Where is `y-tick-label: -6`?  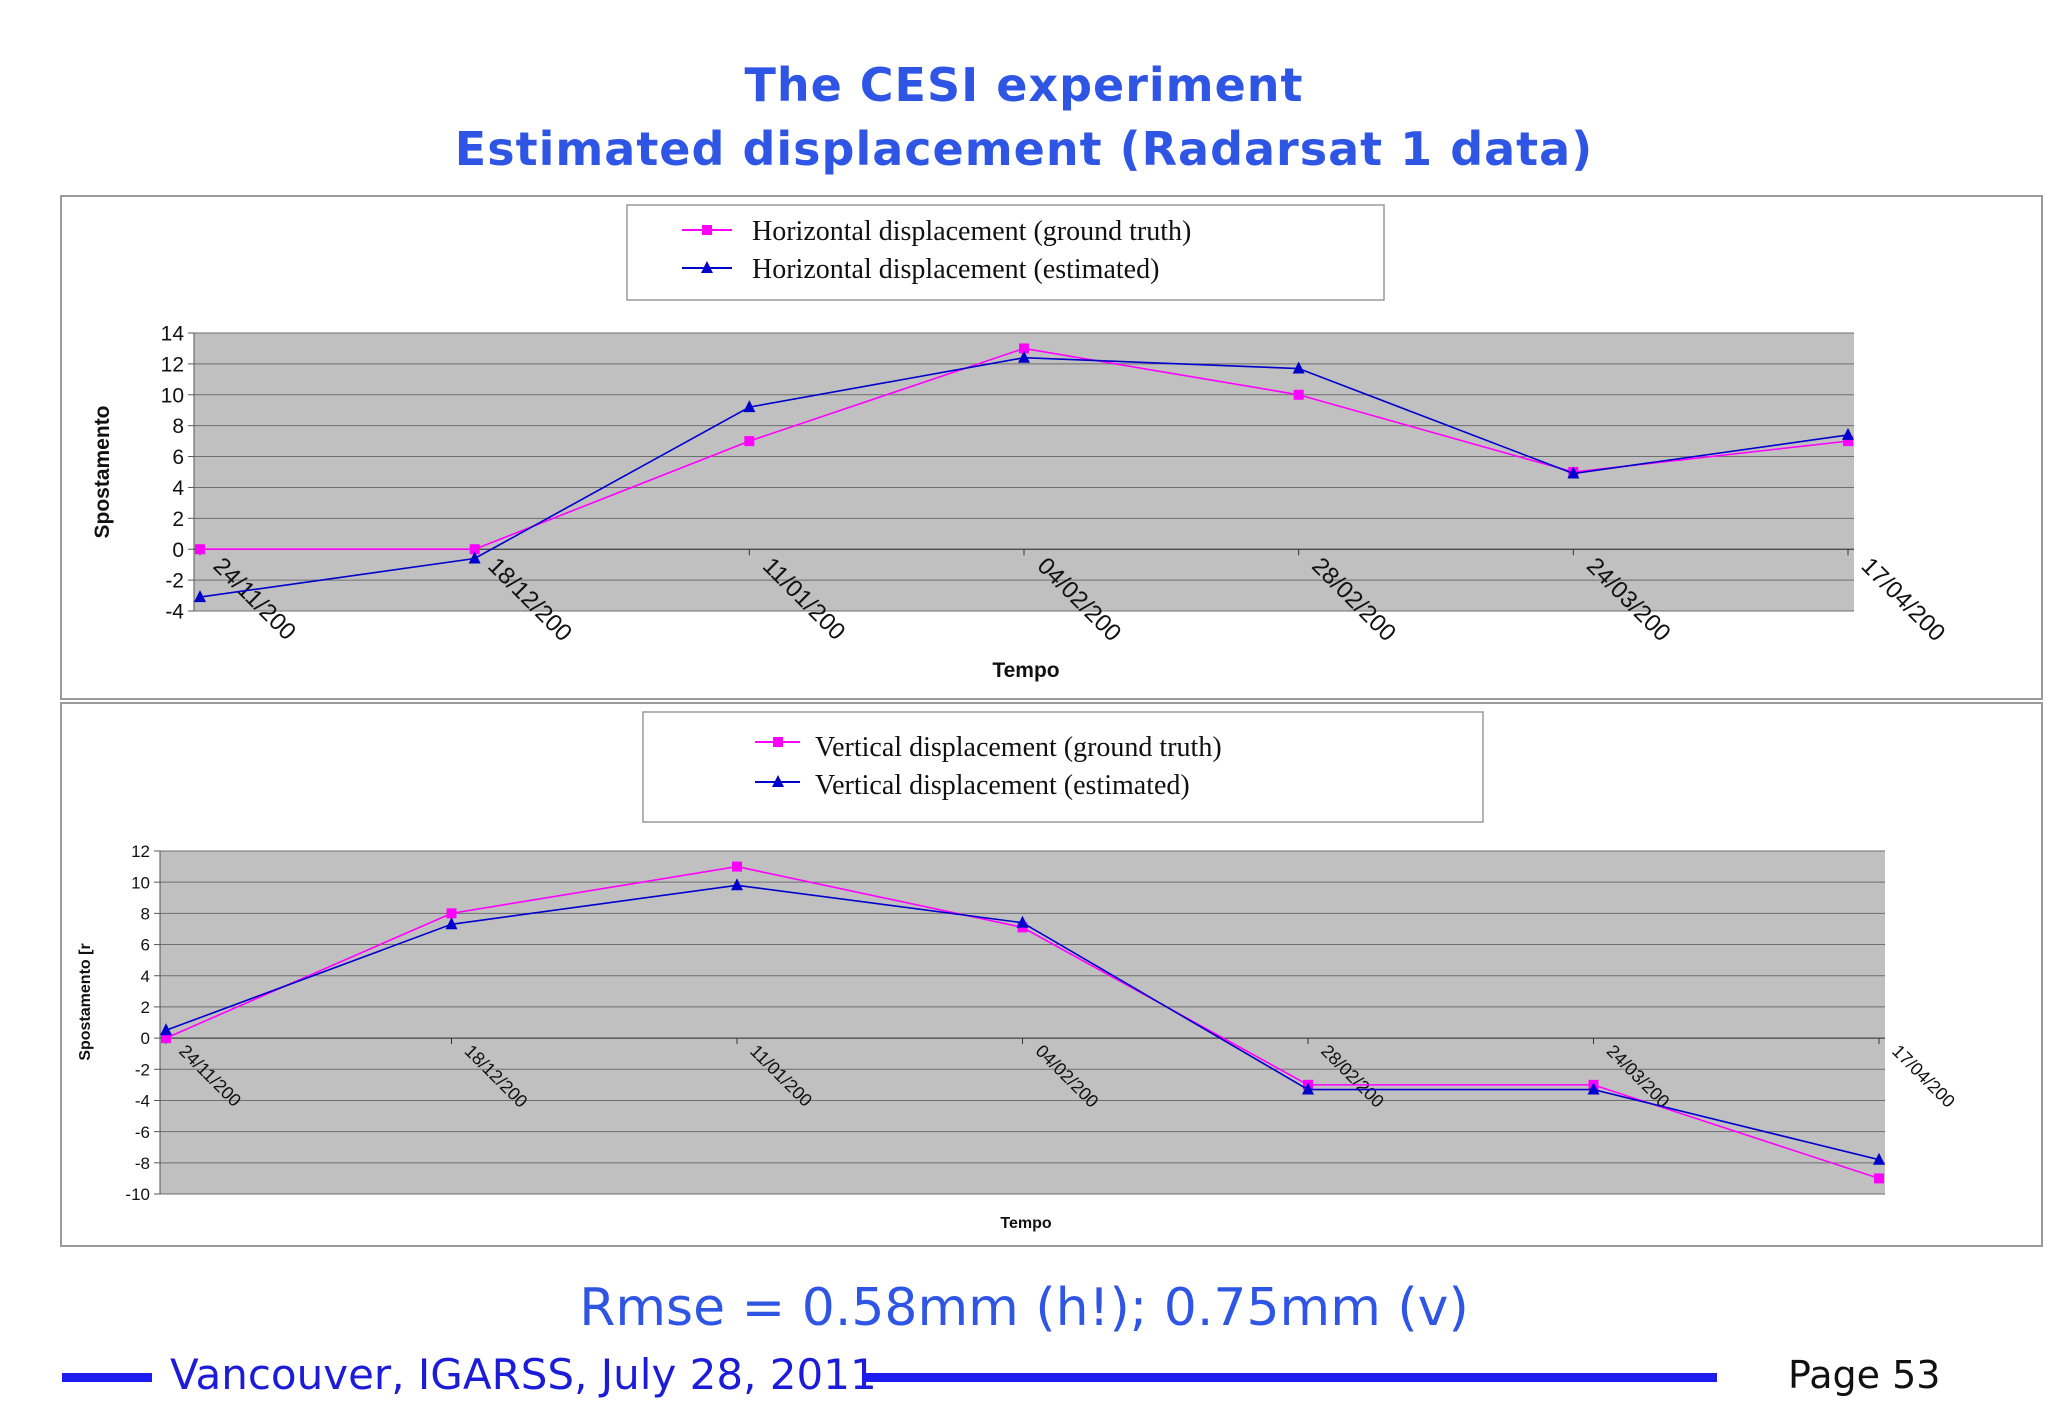
y-tick-label: -6 is located at coordinates (142, 1132).